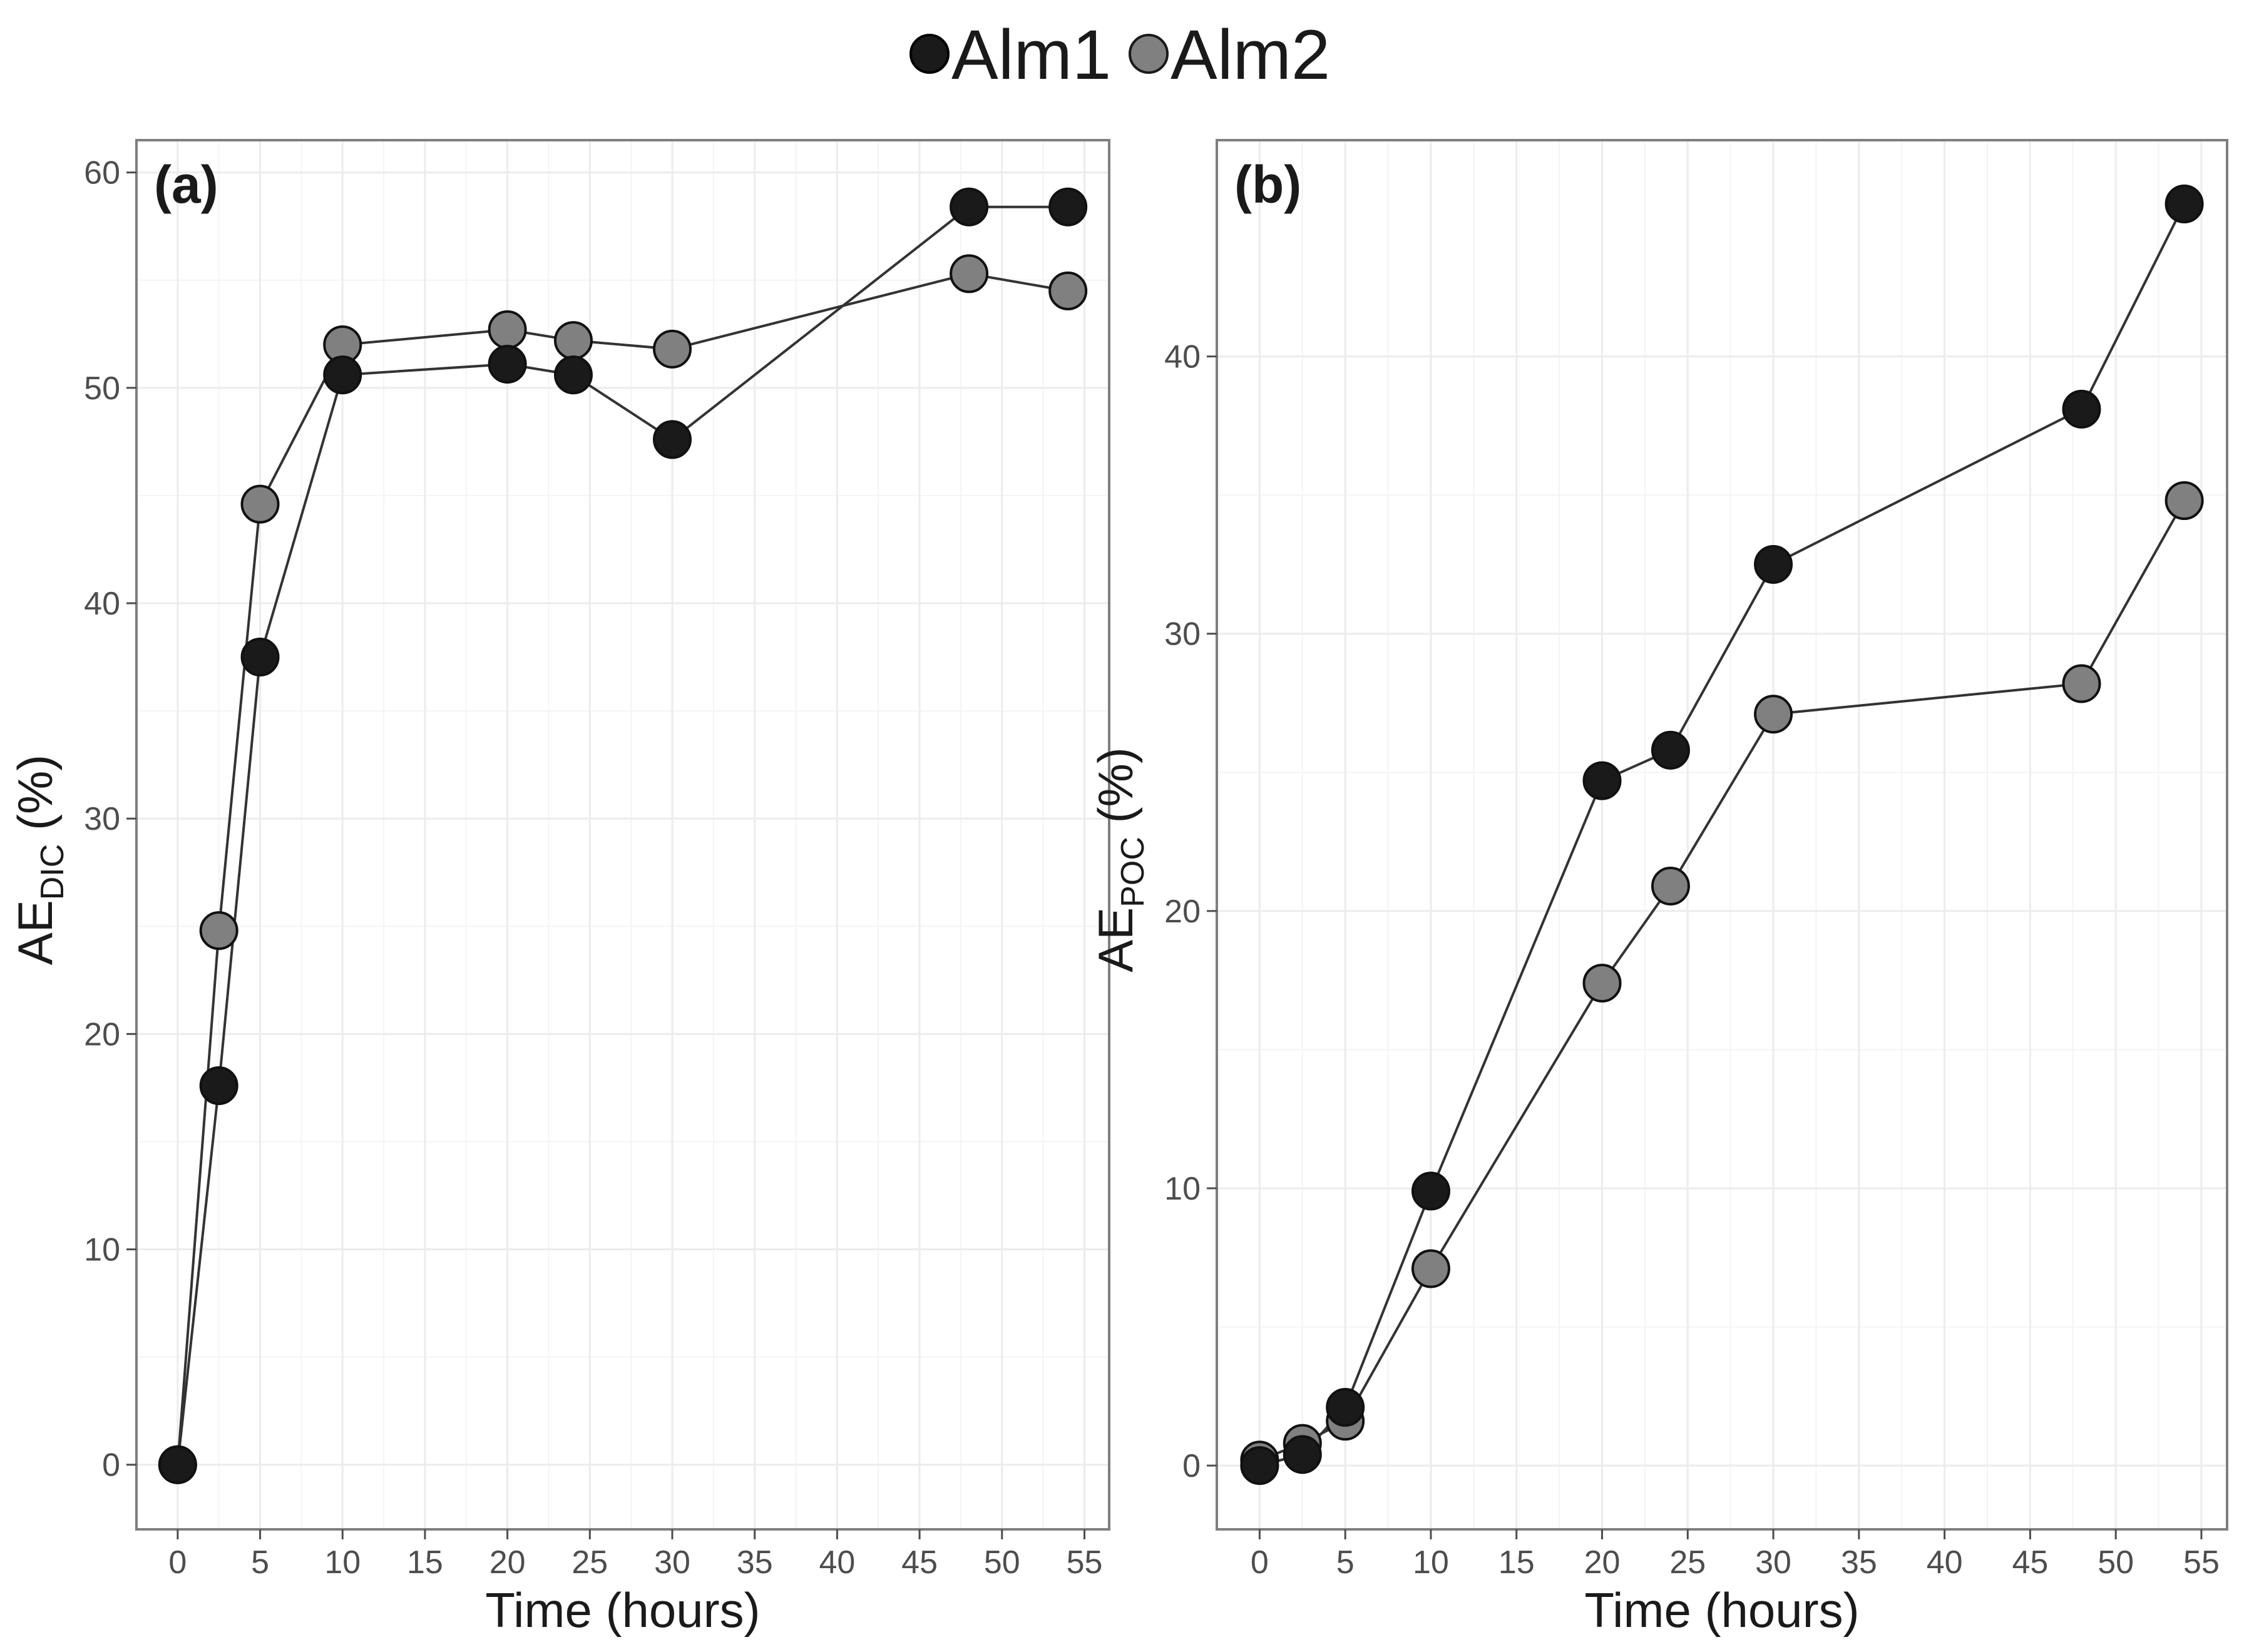  I want to click on legend-marker-alm2, so click(1149, 54).